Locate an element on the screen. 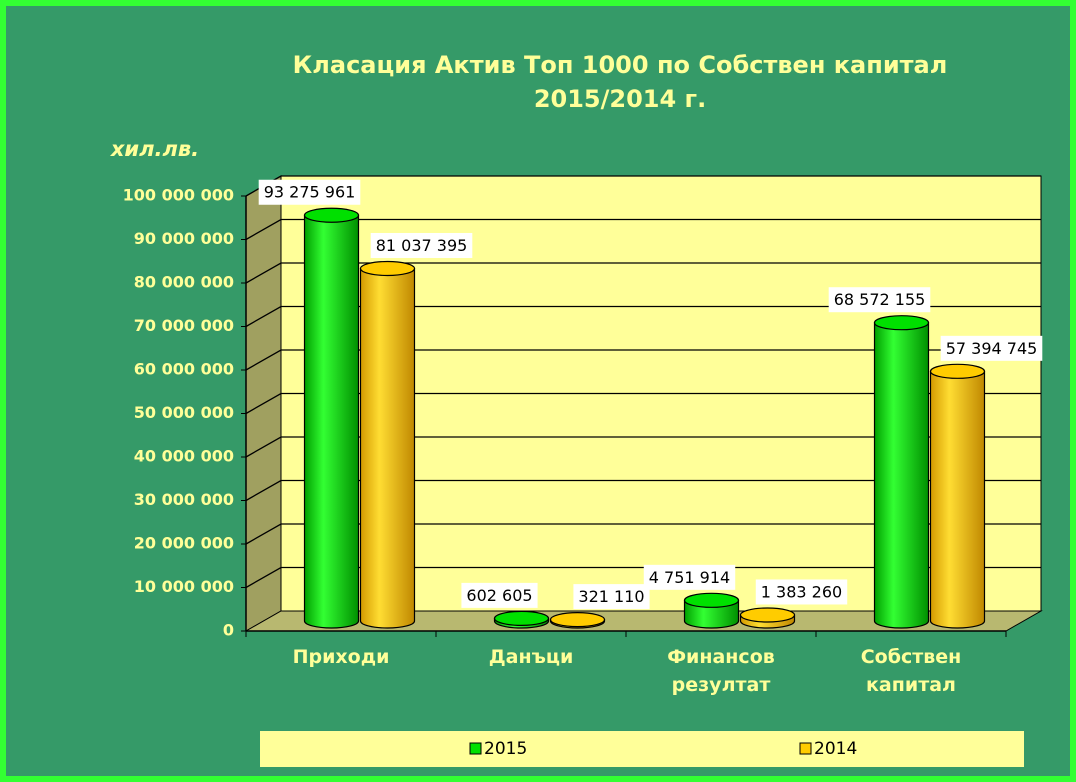 Image resolution: width=1076 pixels, height=782 pixels. data-label: 68 572 155 is located at coordinates (880, 299).